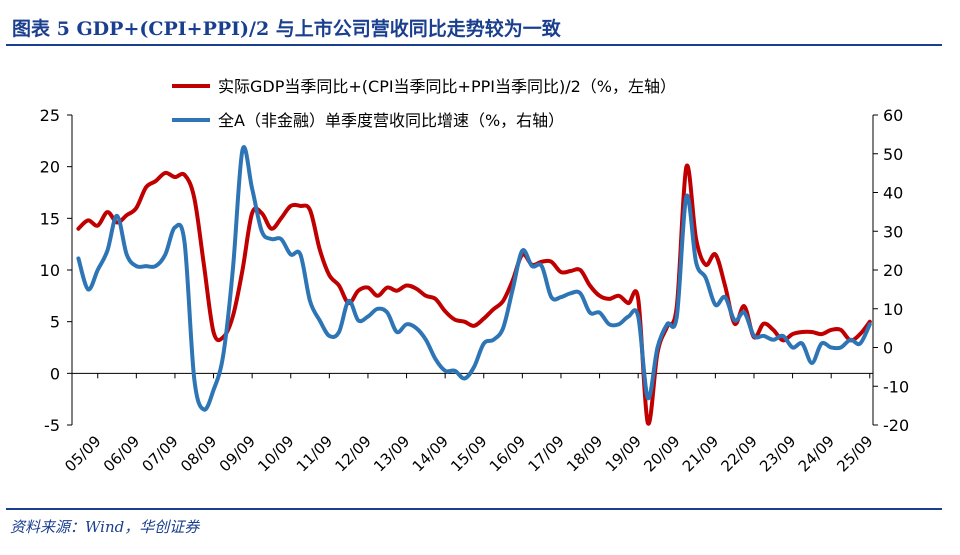  What do you see at coordinates (739, 453) in the screenshot?
I see `x-axis-tick-label: 22/09` at bounding box center [739, 453].